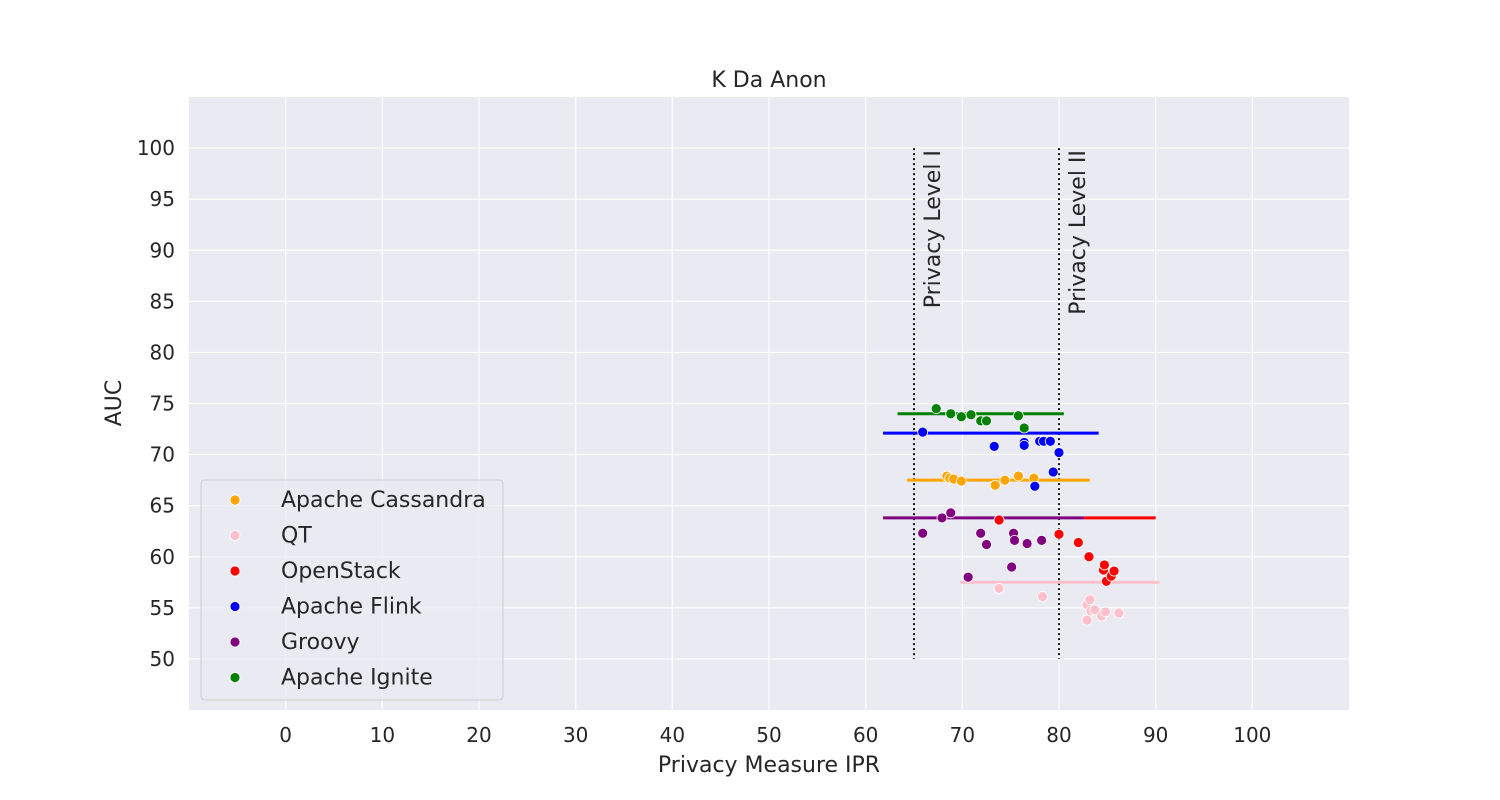 The width and height of the screenshot is (1500, 800). Describe the element at coordinates (162, 250) in the screenshot. I see `y-tick-label: 90` at that location.